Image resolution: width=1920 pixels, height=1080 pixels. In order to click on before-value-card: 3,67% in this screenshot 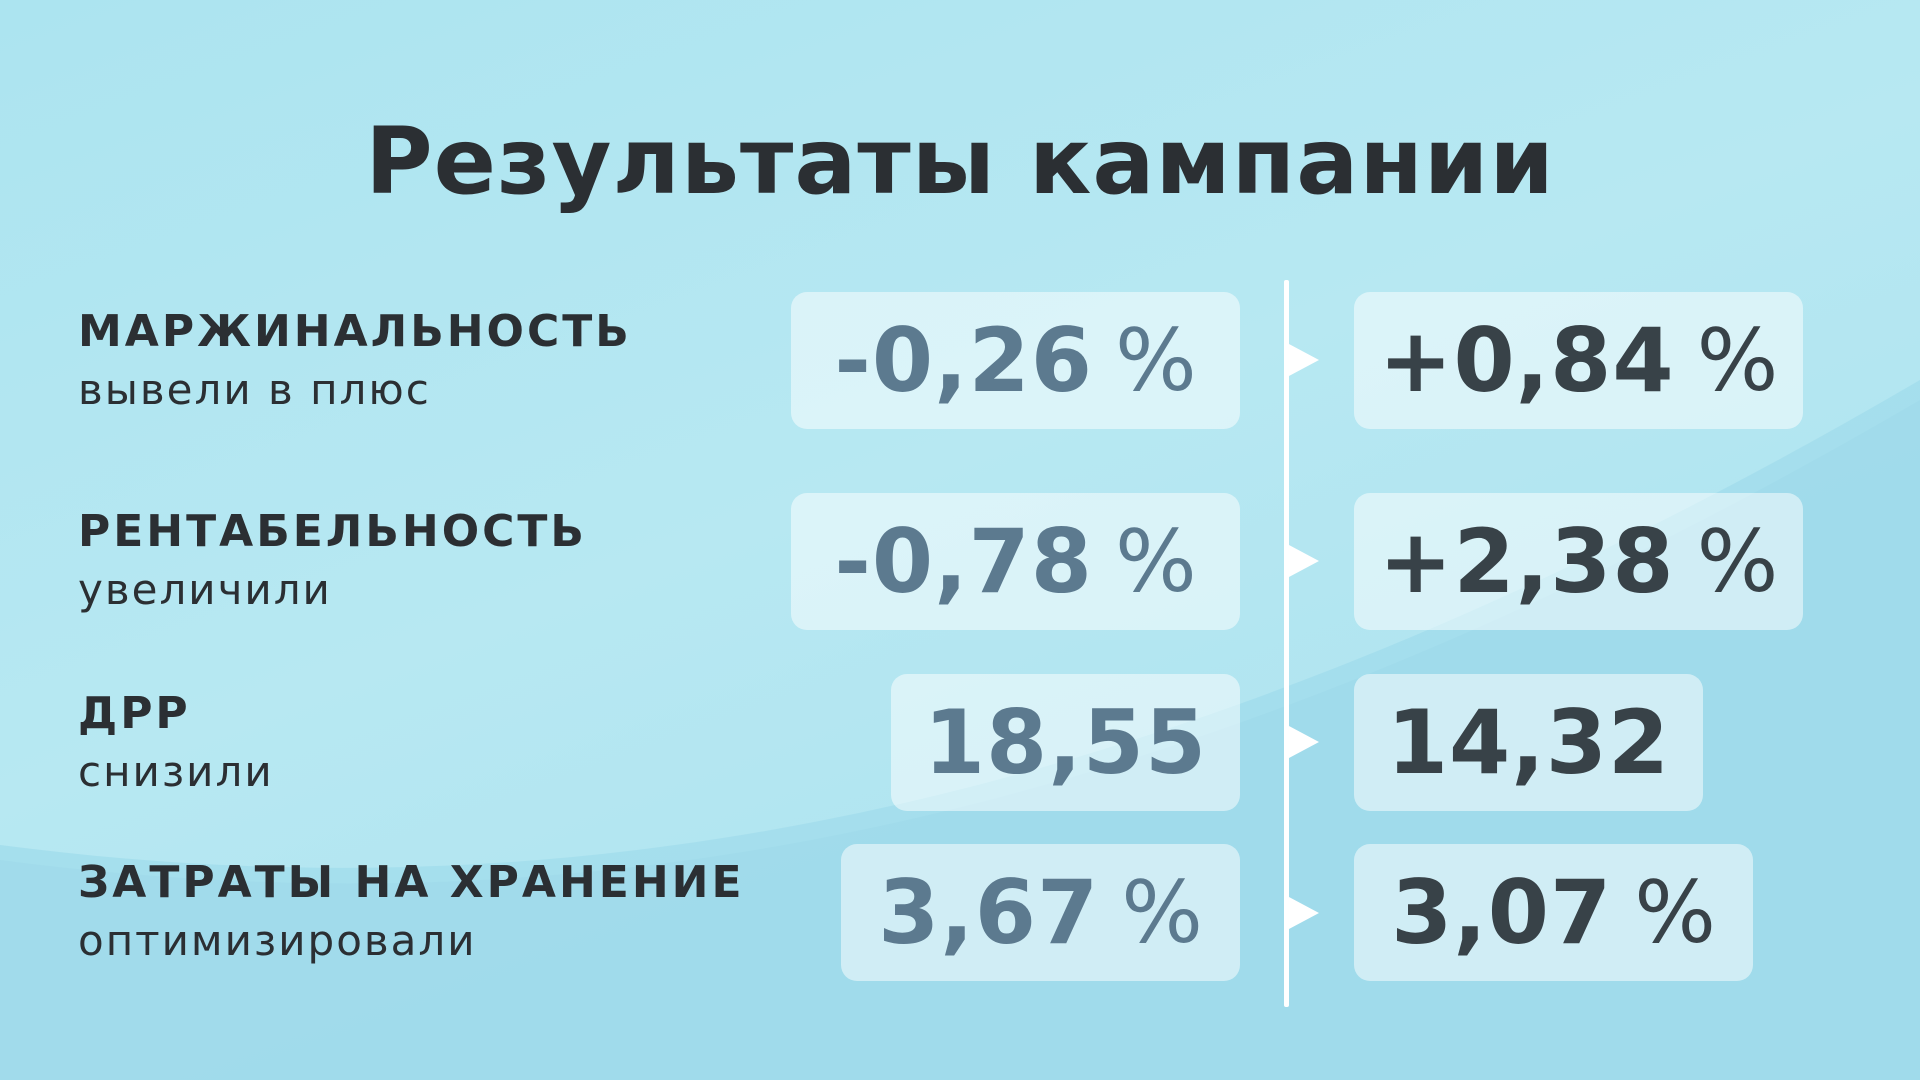, I will do `click(1040, 912)`.